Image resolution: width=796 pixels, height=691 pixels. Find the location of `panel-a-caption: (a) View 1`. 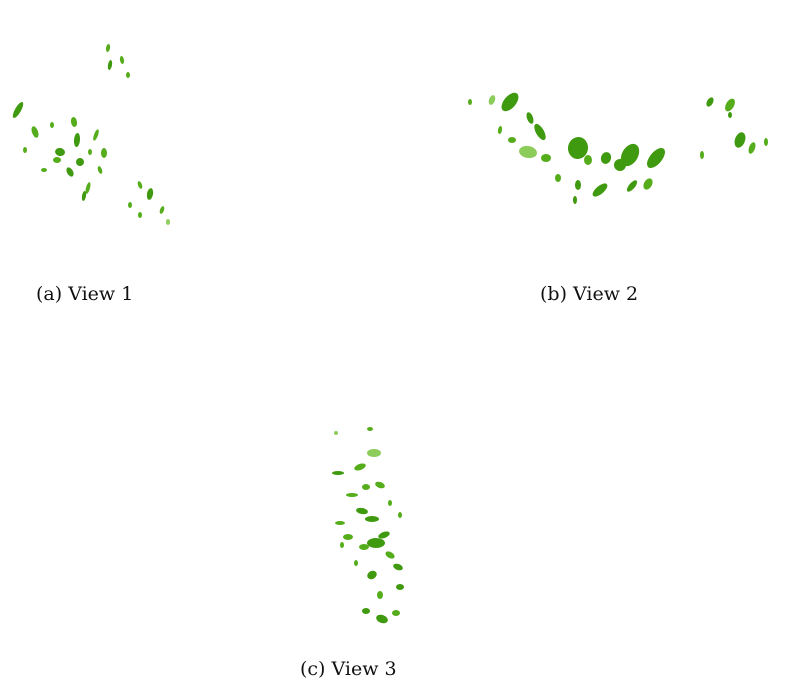

panel-a-caption: (a) View 1 is located at coordinates (85, 294).